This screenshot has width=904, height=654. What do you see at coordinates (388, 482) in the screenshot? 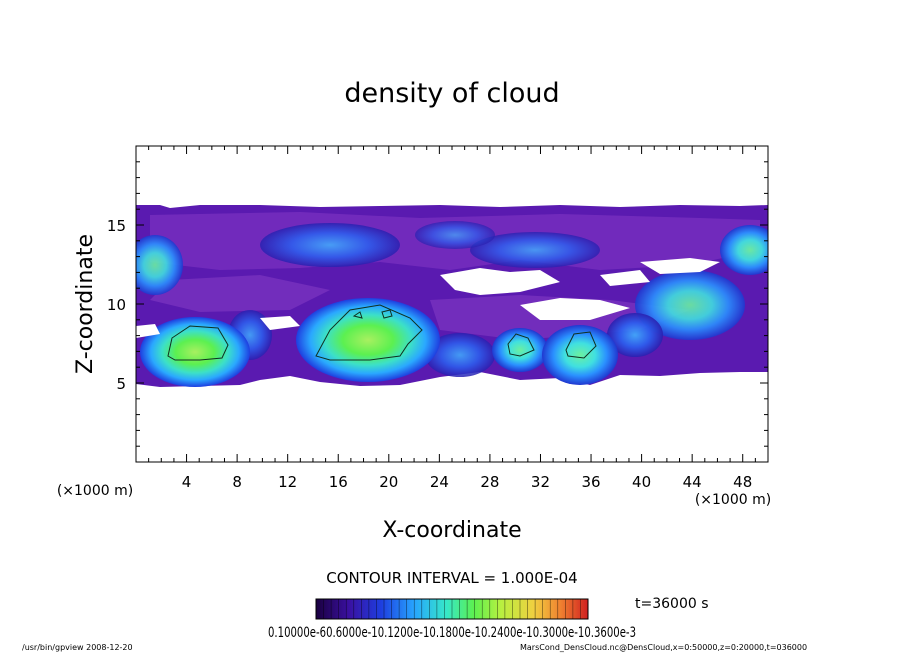
I see `x-tick-label: 20` at bounding box center [388, 482].